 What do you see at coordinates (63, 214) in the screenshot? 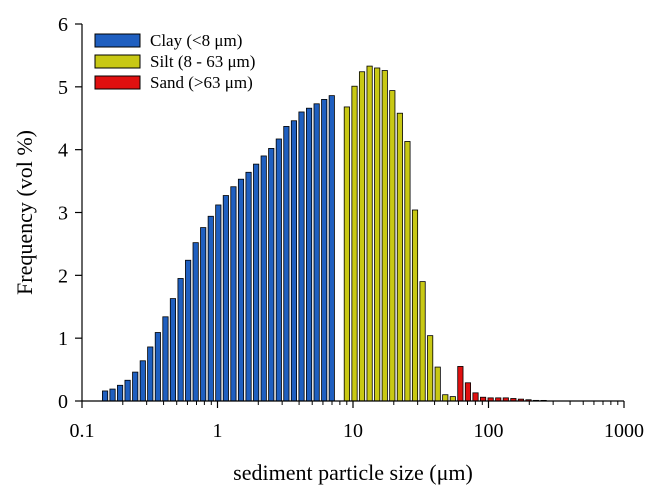
I see `y-tick-label: 3` at bounding box center [63, 214].